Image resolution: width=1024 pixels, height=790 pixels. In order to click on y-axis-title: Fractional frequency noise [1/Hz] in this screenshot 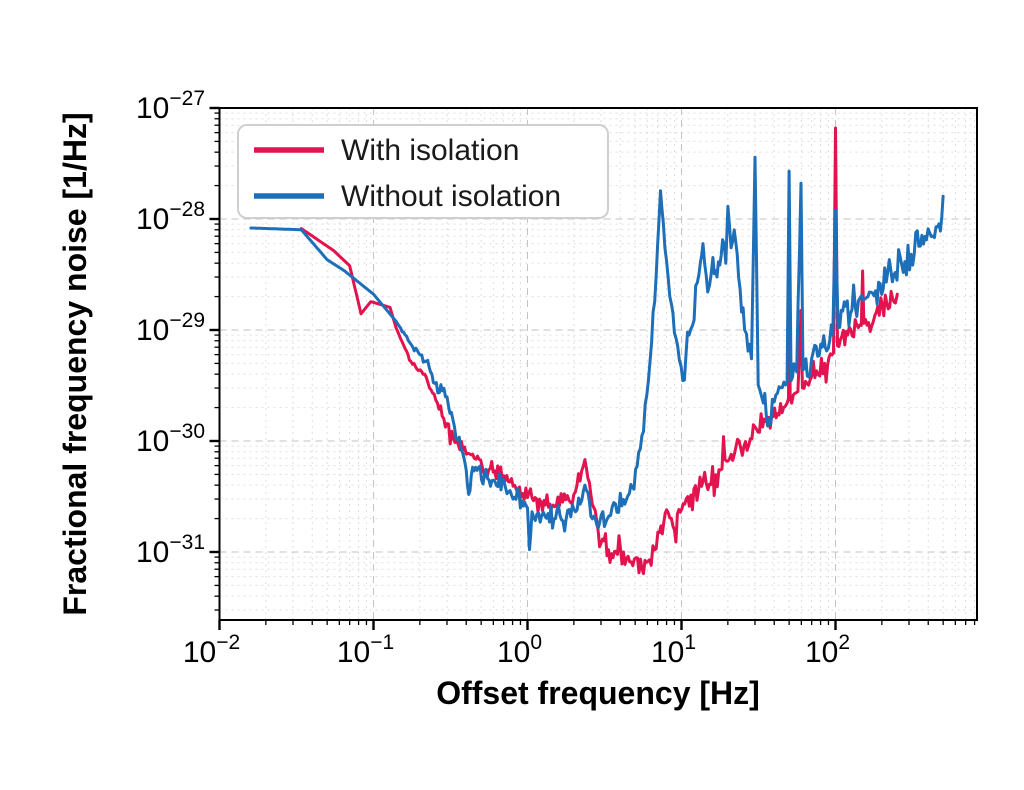, I will do `click(75, 363)`.